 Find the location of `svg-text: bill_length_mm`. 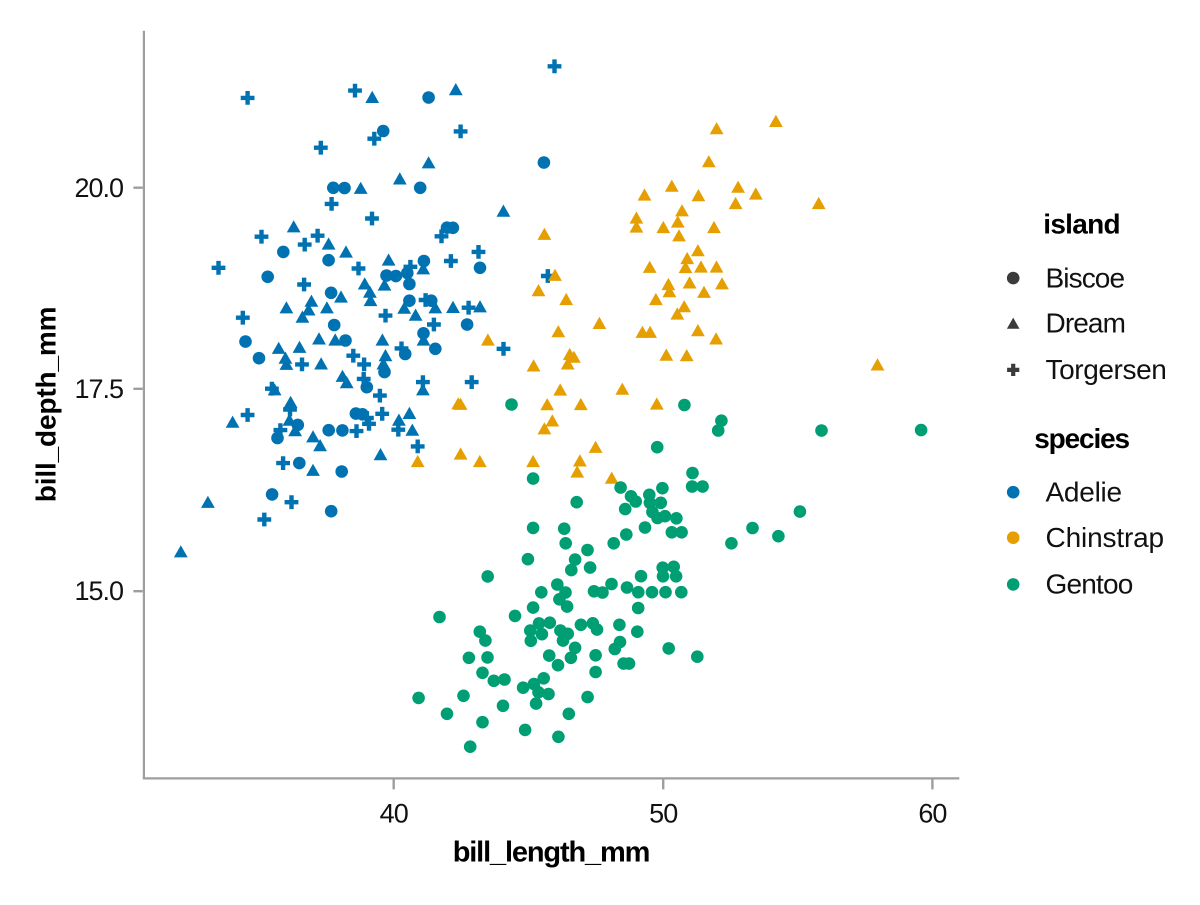

svg-text: bill_length_mm is located at coordinates (551, 852).